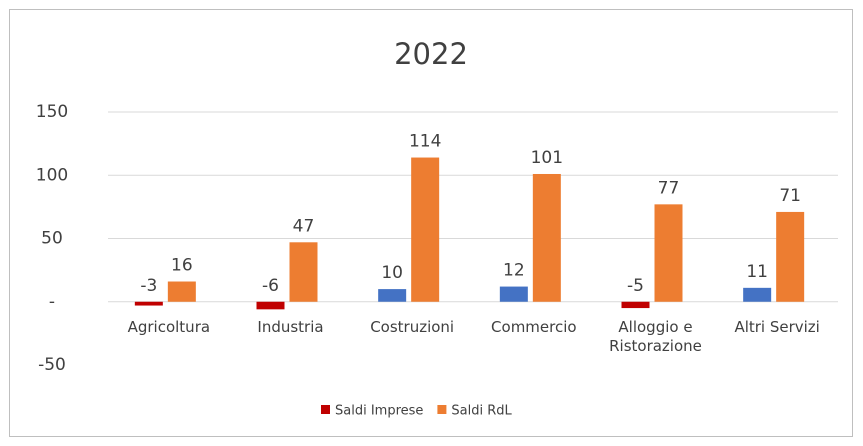 The height and width of the screenshot is (446, 863). What do you see at coordinates (52, 112) in the screenshot?
I see `y-tick-label: 150` at bounding box center [52, 112].